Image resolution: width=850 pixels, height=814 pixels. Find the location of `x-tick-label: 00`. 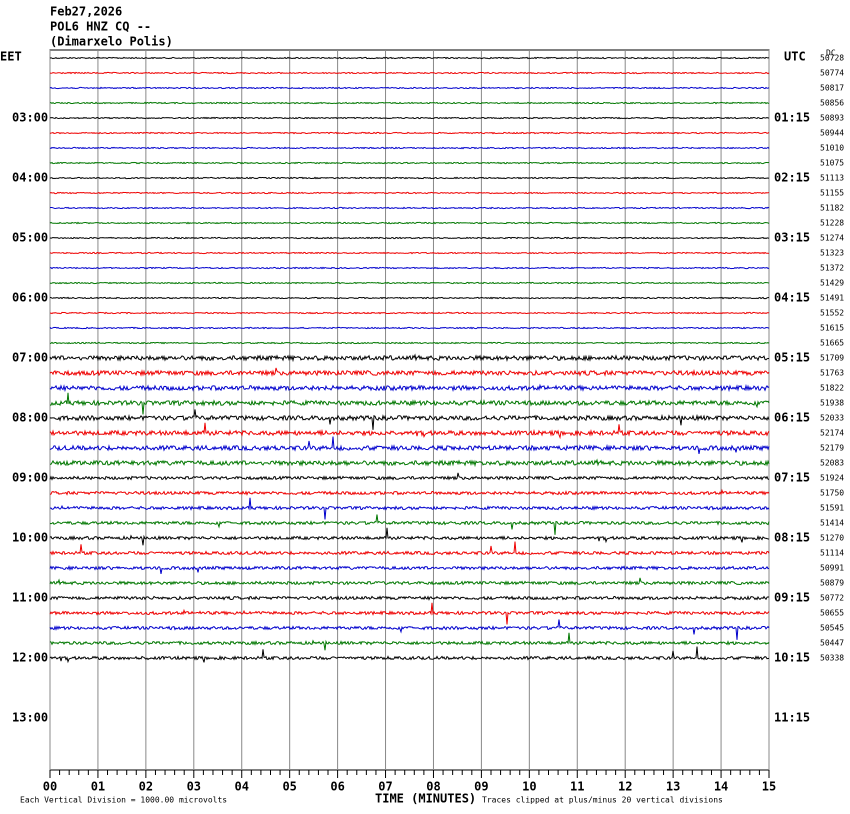

x-tick-label: 00 is located at coordinates (50, 787).